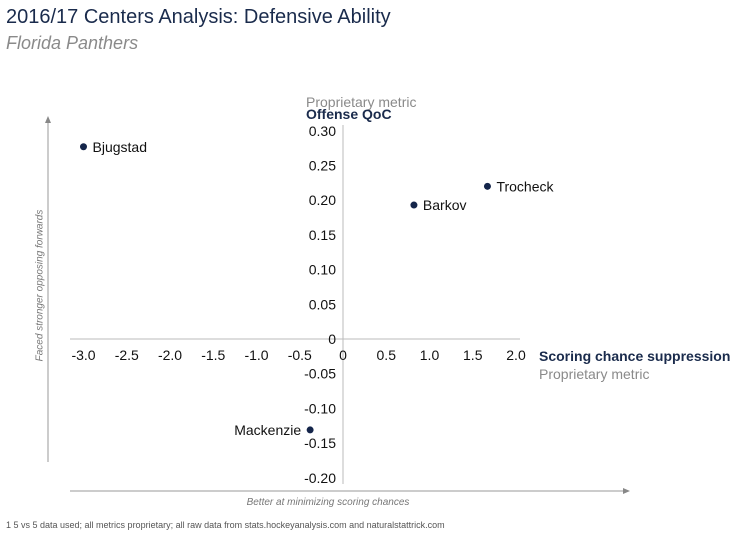 Image resolution: width=748 pixels, height=535 pixels. I want to click on y-axis-label: Offense QoC, so click(349, 114).